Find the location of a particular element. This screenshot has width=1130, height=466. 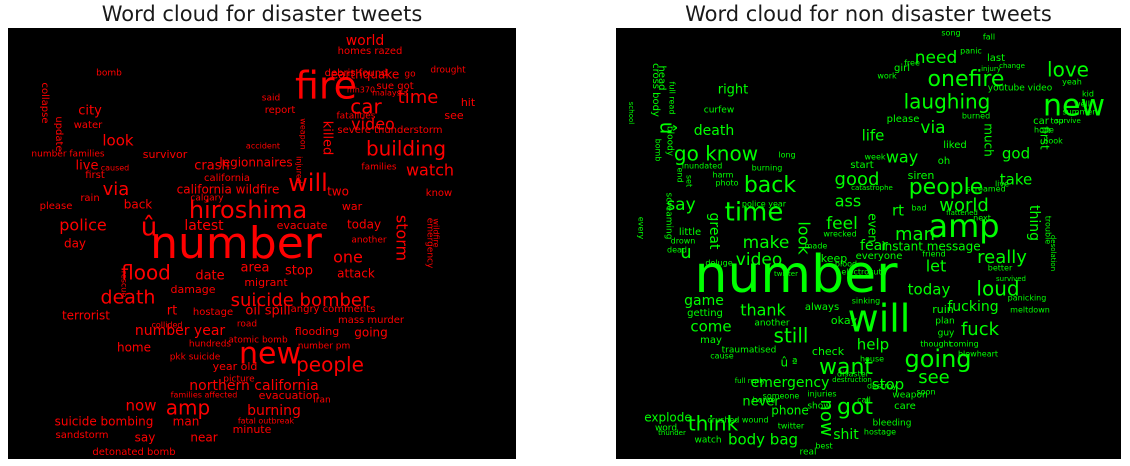

cloud-word: curfew is located at coordinates (719, 111).